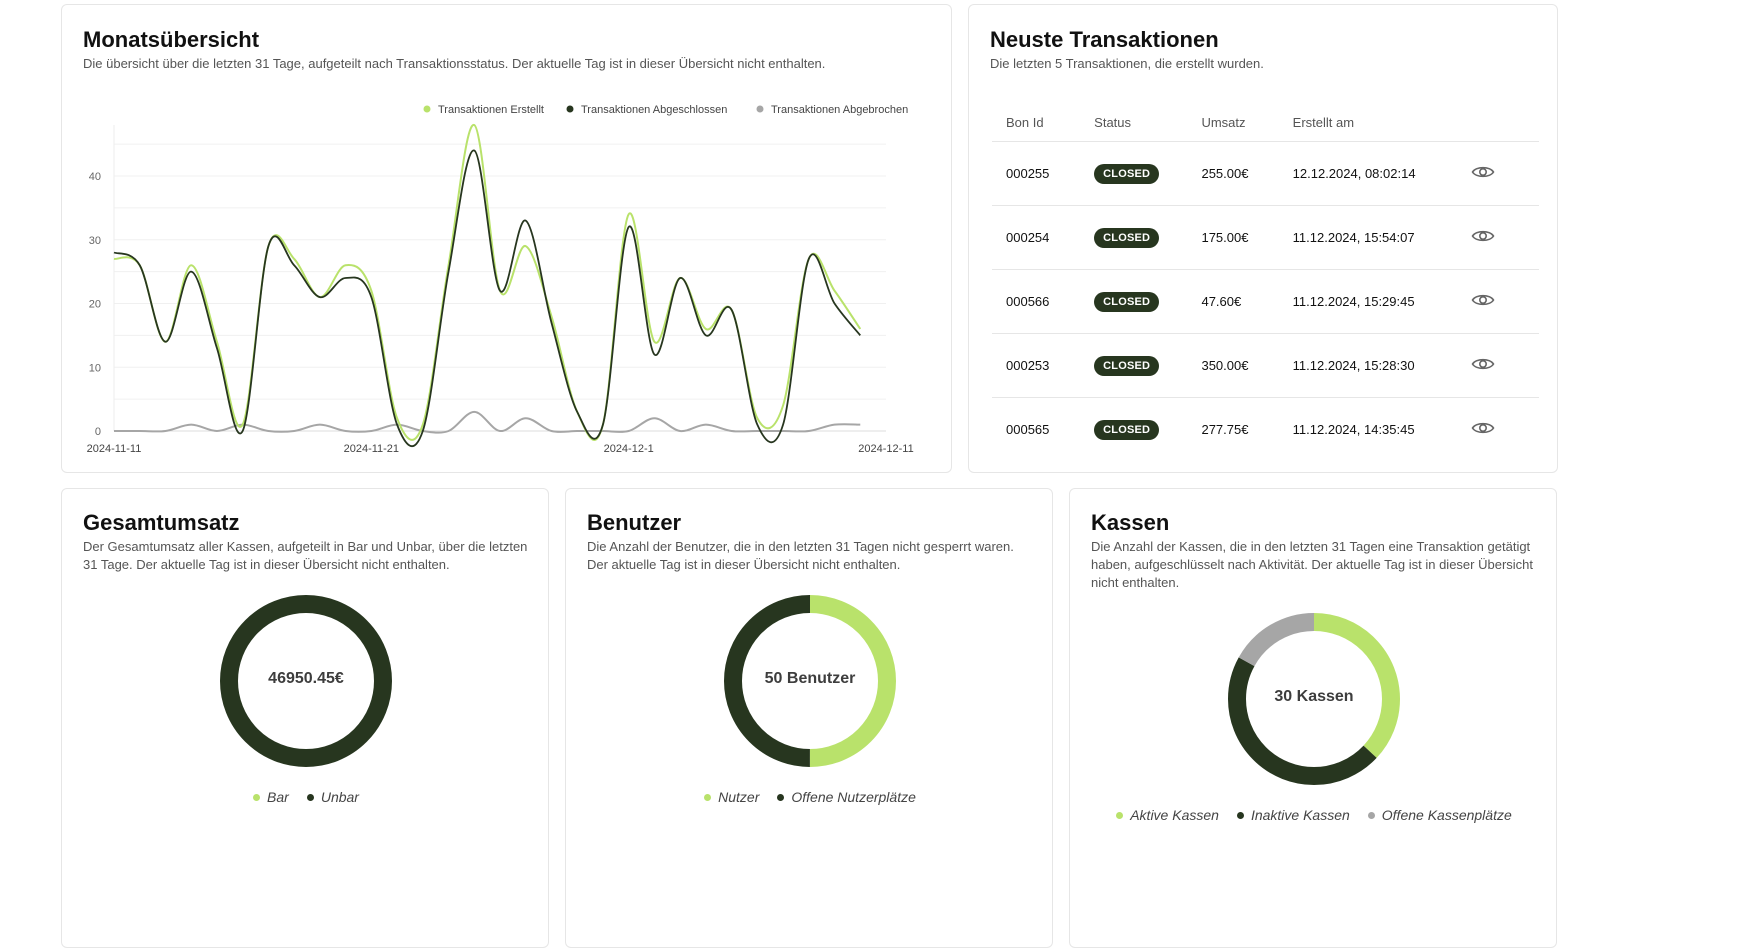 This screenshot has width=1750, height=948. I want to click on table-row: 000566 CLOSED 47.60€ 11.12.2024, 15:29:45, so click(1265, 301).